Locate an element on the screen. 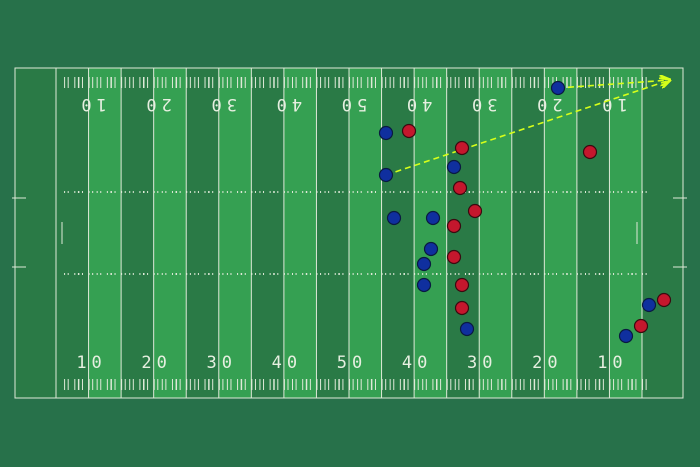 The image size is (700, 467). route is located at coordinates (613, 84).